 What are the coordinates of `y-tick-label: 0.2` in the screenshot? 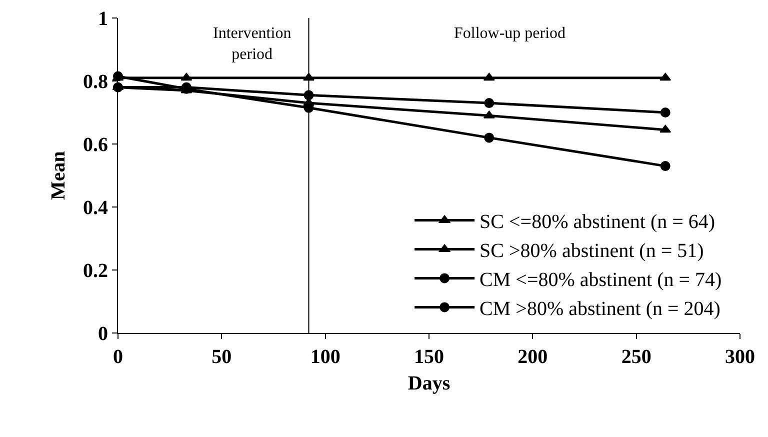 It's located at (95, 271).